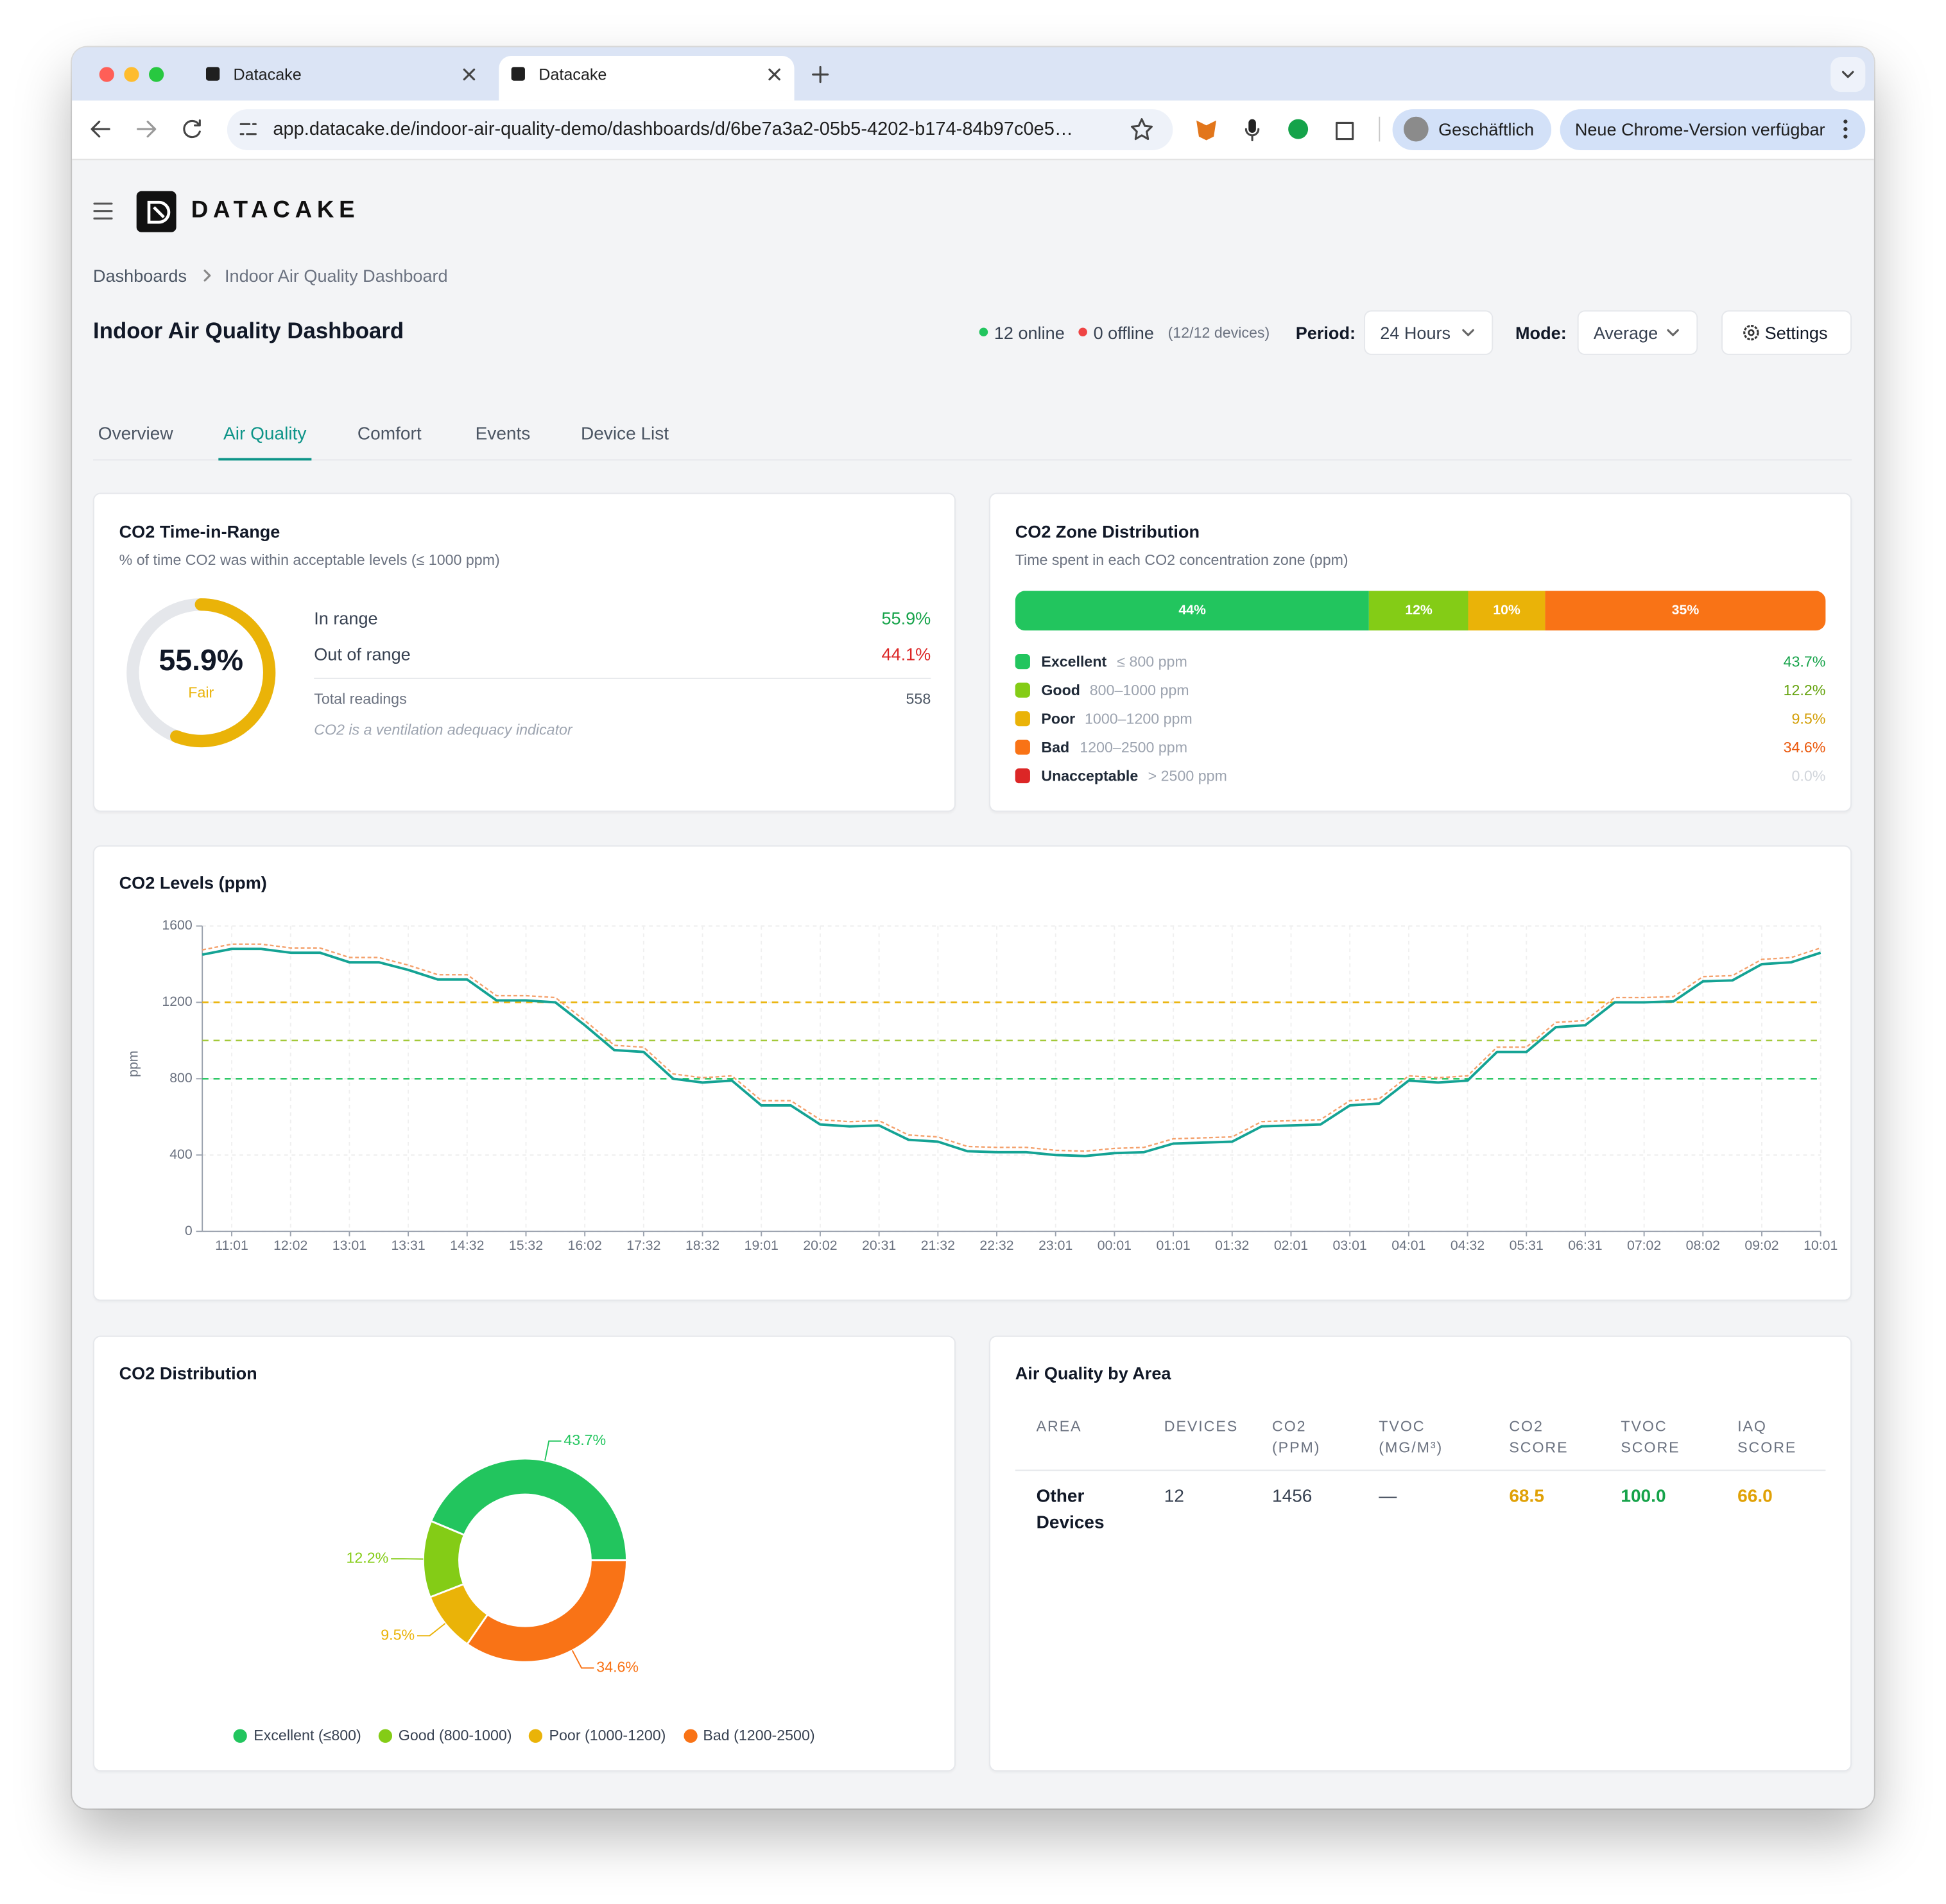  I want to click on extensions-icon, so click(1345, 131).